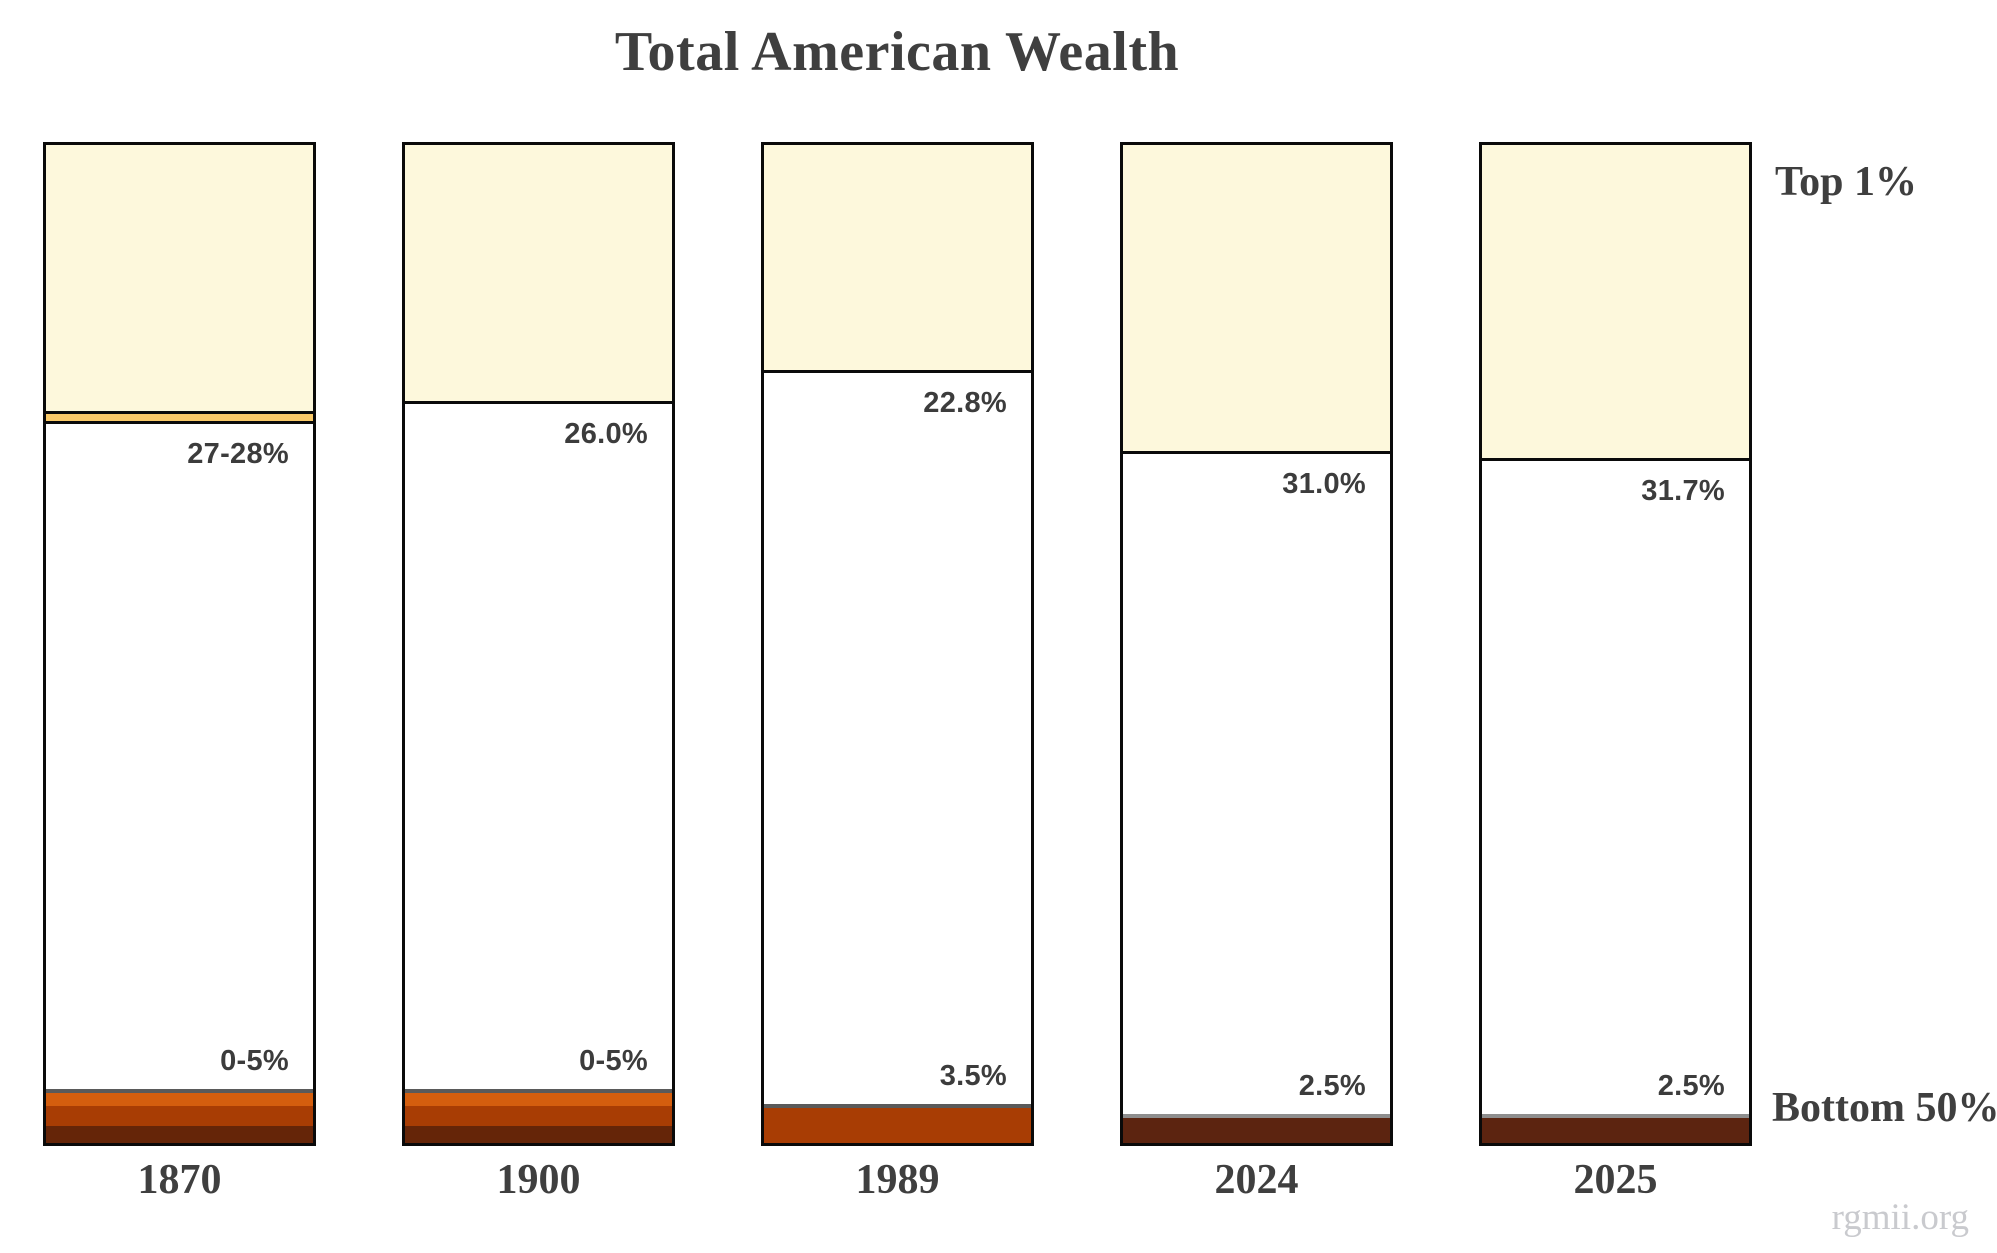  What do you see at coordinates (238, 454) in the screenshot?
I see `top-share-value-label: 27-28%` at bounding box center [238, 454].